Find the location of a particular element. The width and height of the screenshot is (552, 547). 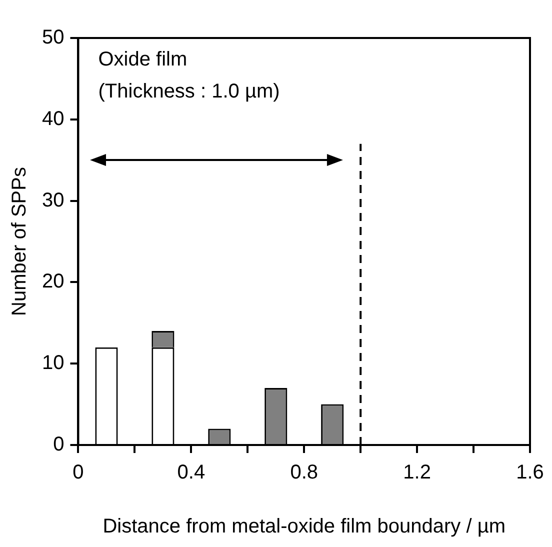

y-tick-label: 50 is located at coordinates (53, 37).